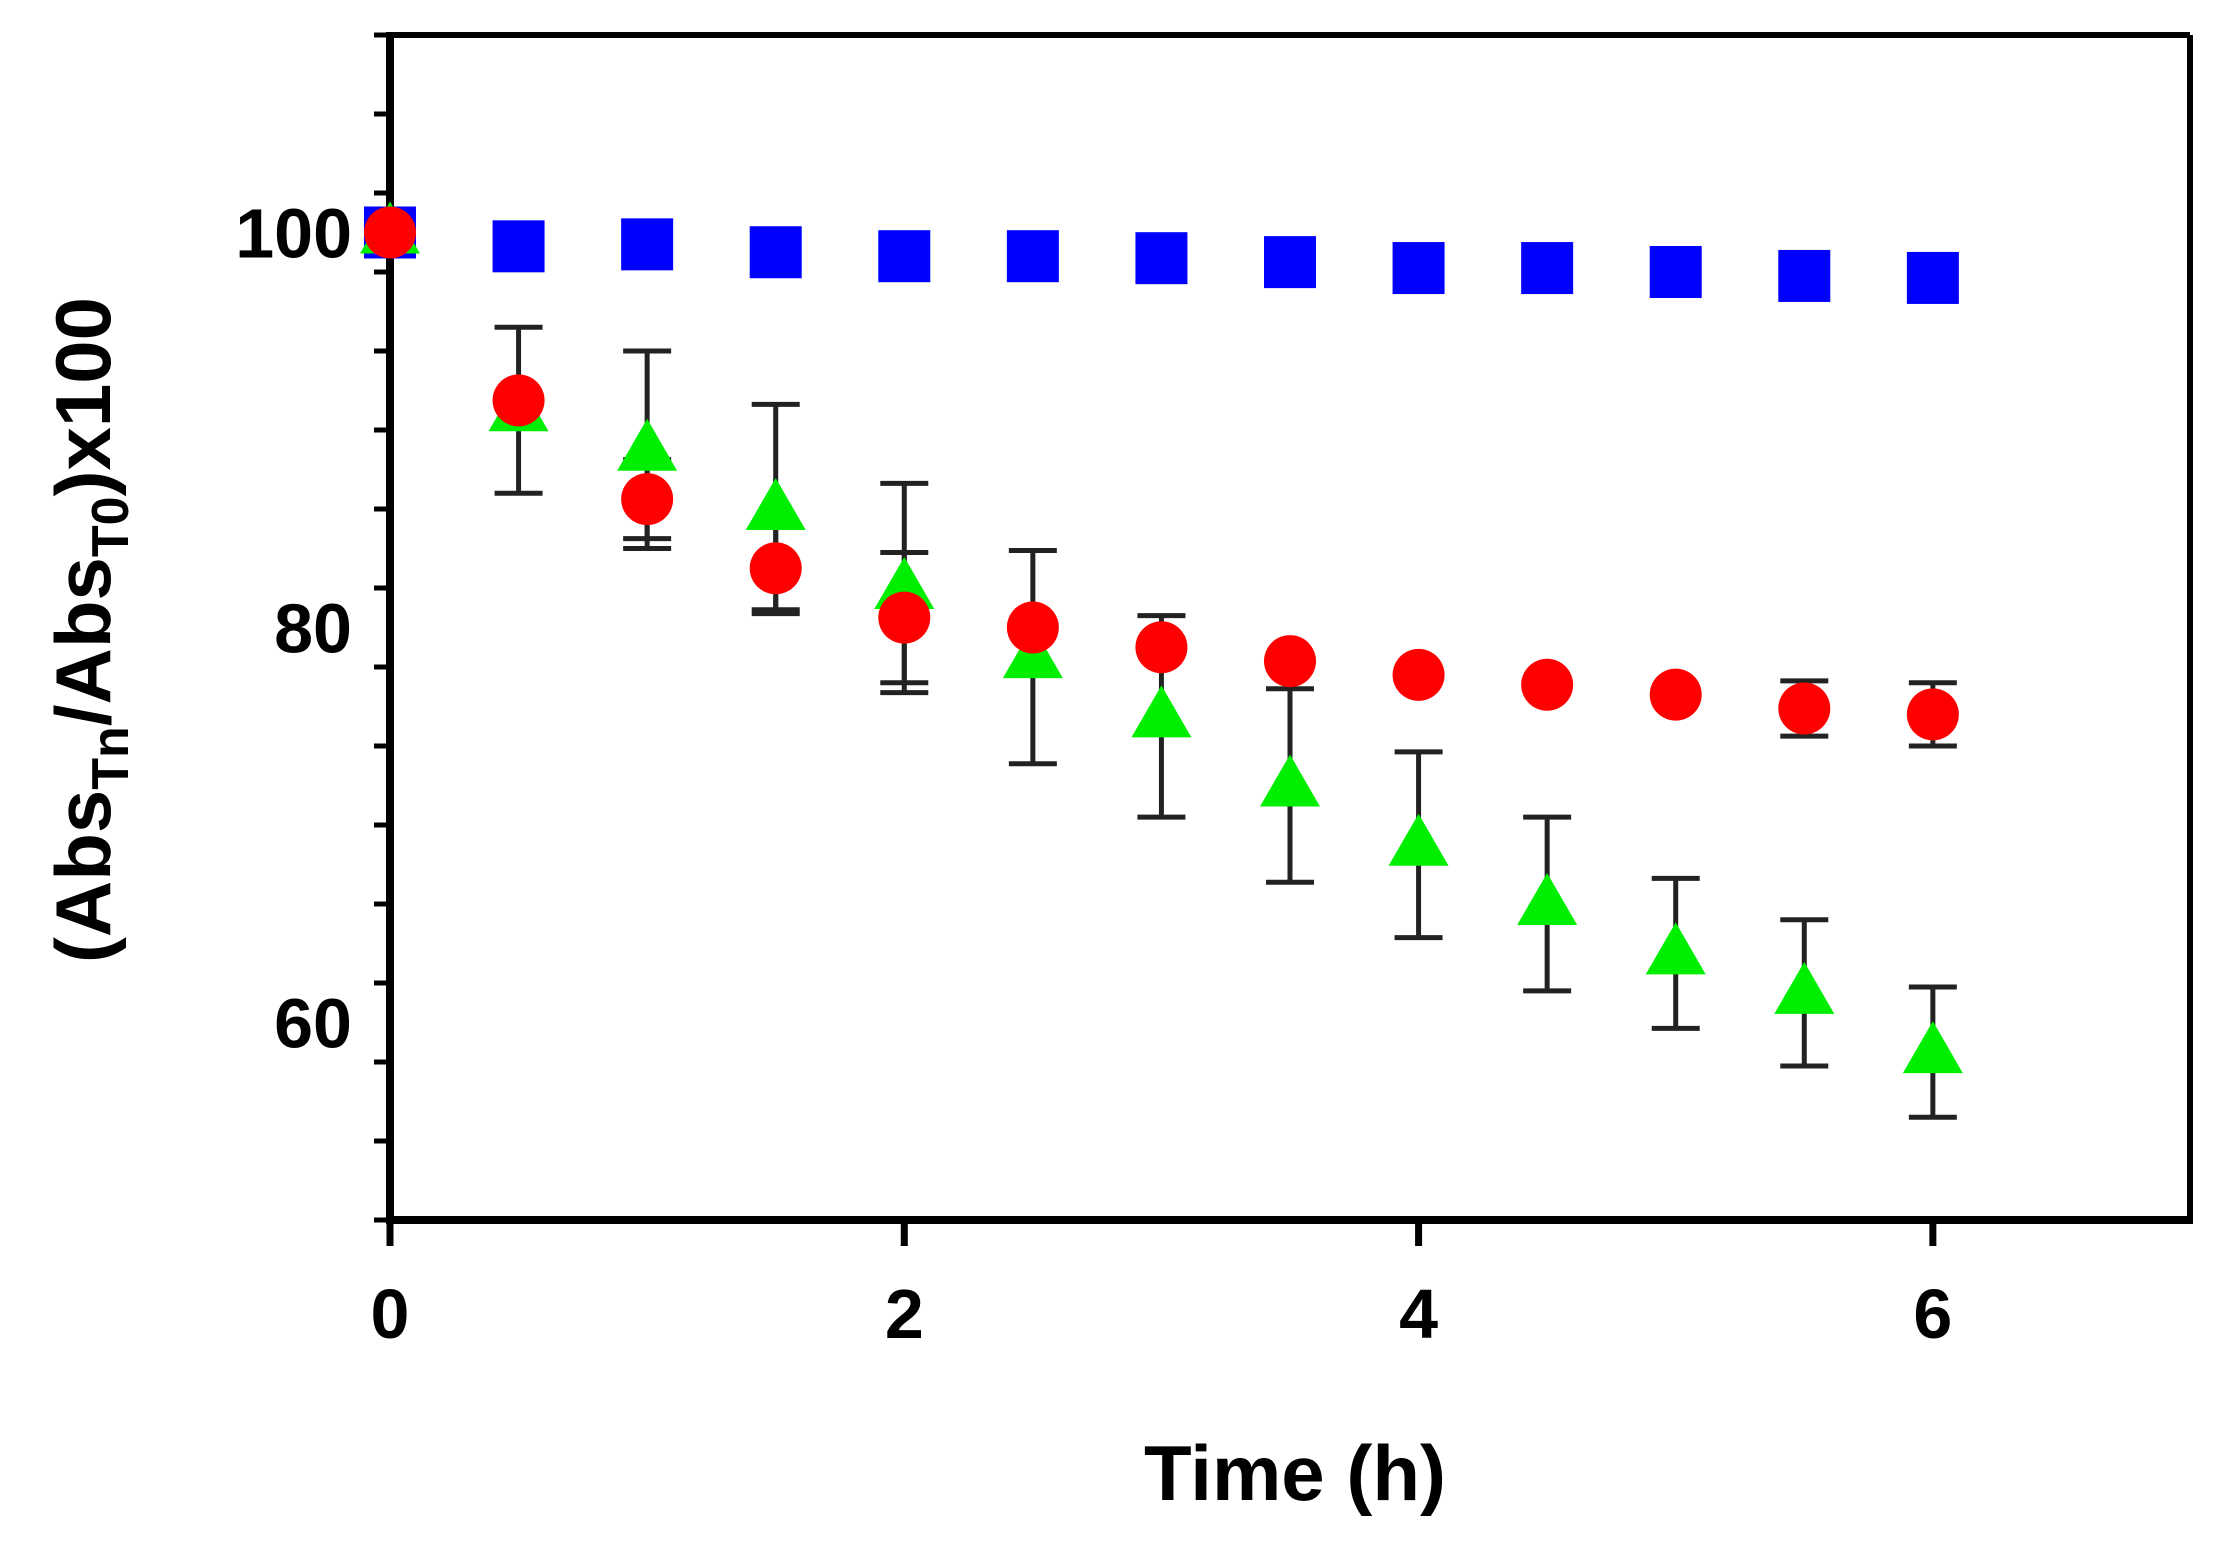  I want to click on y-label-prefix: (Abs, so click(83, 876).